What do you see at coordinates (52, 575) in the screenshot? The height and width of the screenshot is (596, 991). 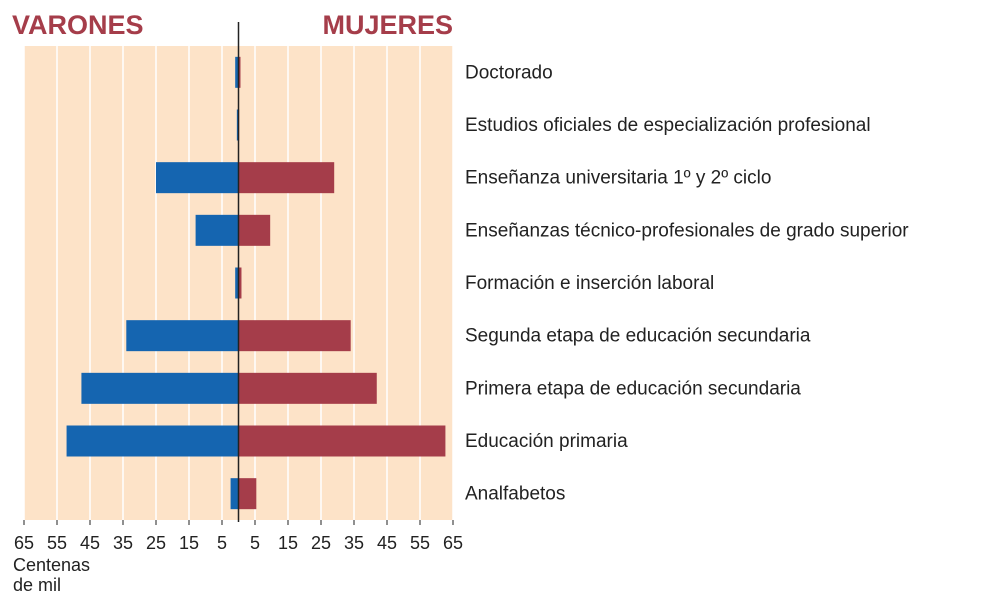 I see `x-axis-label: Centenas de mil` at bounding box center [52, 575].